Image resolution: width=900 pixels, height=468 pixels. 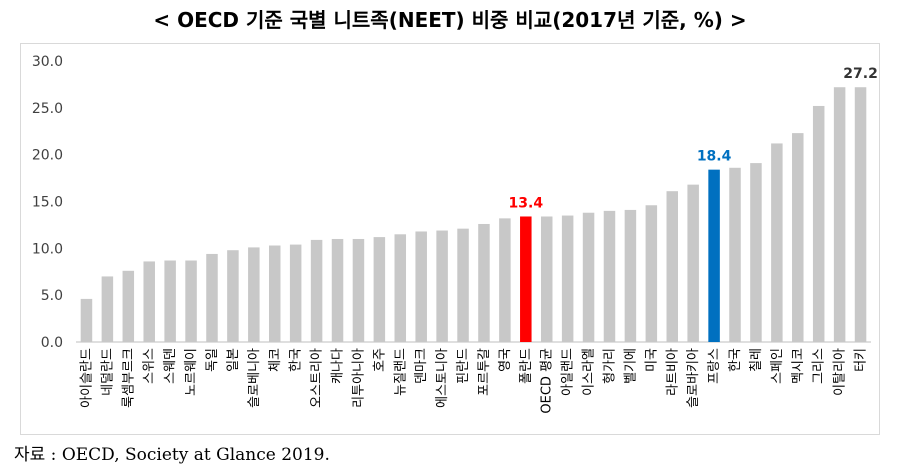 I want to click on category-label: 캐나다, so click(x=338, y=366).